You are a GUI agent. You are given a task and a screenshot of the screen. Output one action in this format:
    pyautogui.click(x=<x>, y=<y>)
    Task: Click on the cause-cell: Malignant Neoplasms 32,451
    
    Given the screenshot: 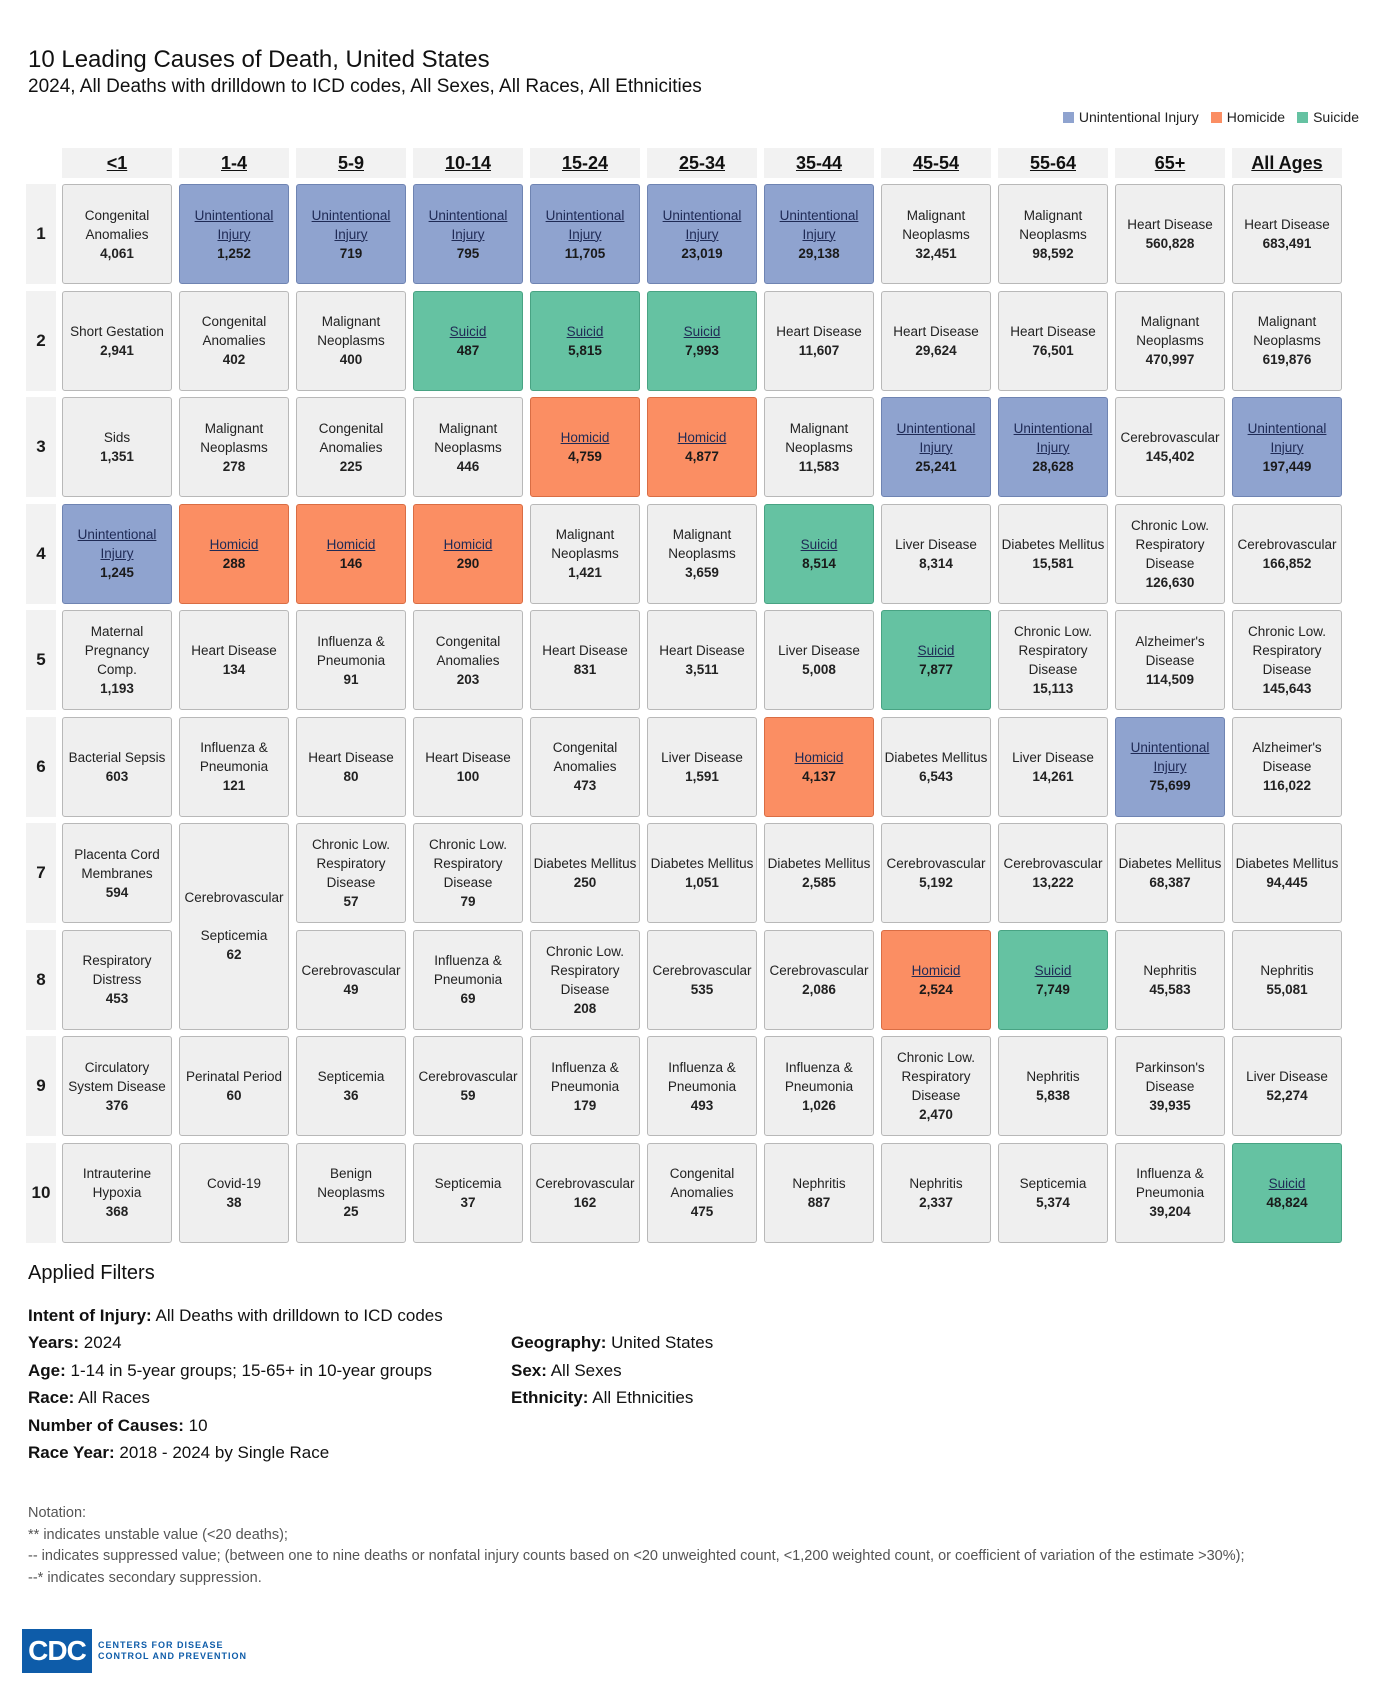 What is the action you would take?
    pyautogui.click(x=936, y=234)
    